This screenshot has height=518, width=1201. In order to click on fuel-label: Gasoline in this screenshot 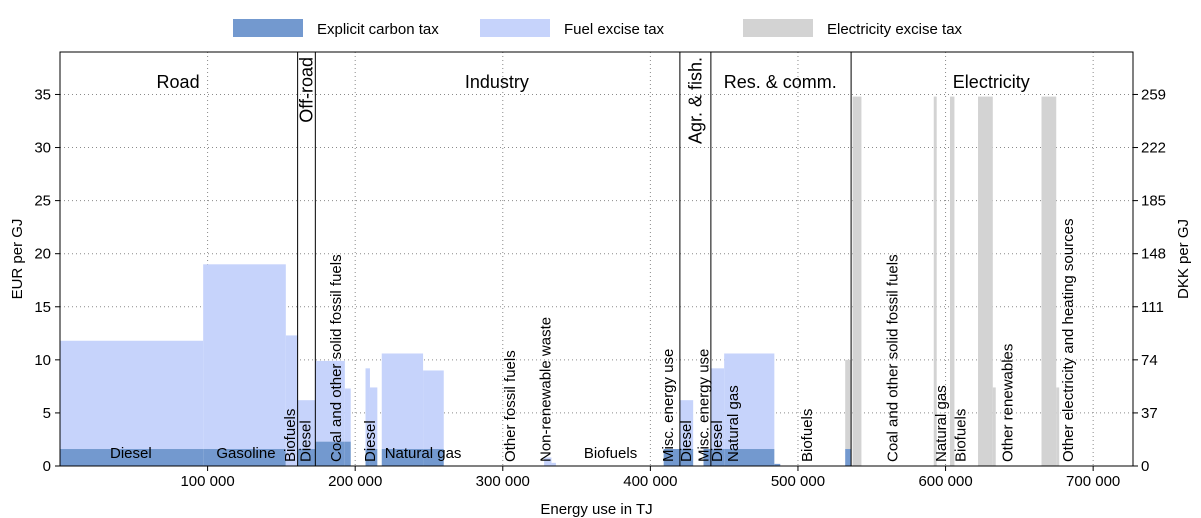, I will do `click(245, 453)`.